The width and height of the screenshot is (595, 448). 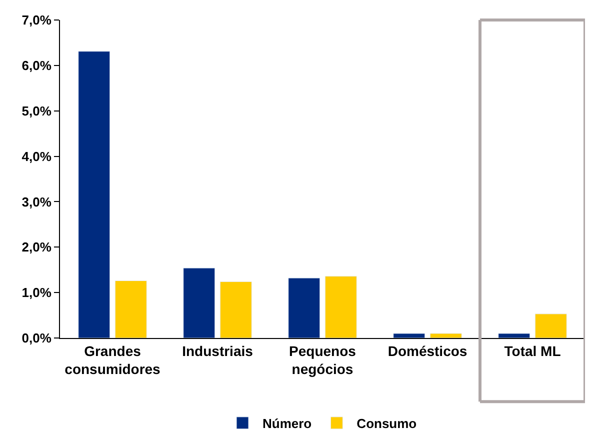 I want to click on x-tick-label: Domésticos, so click(x=428, y=350).